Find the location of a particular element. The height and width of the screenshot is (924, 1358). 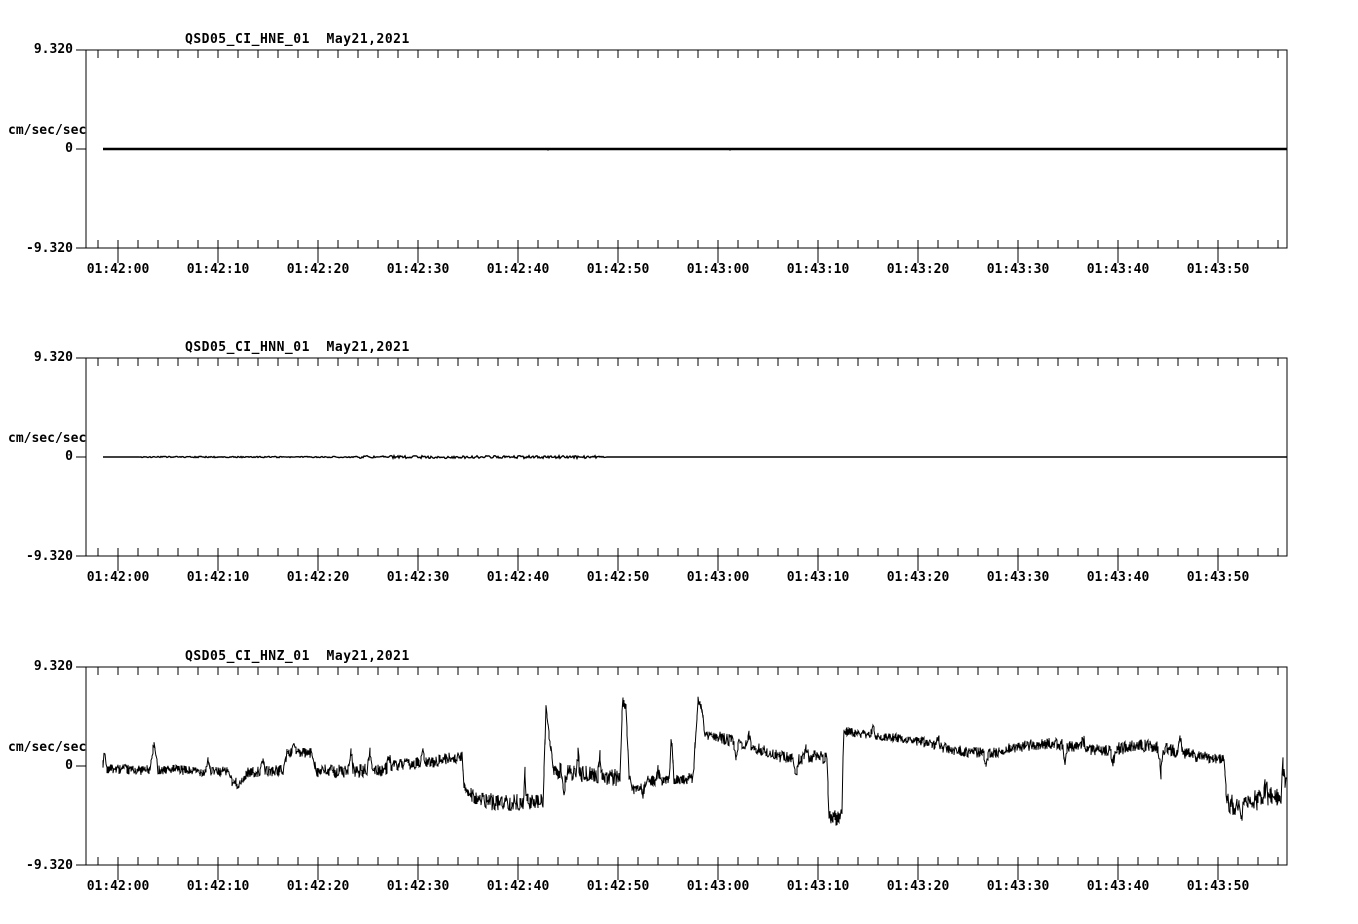

panel-title-hnn: QSD05_CI_HNN_01 May21,2021 is located at coordinates (297, 347).